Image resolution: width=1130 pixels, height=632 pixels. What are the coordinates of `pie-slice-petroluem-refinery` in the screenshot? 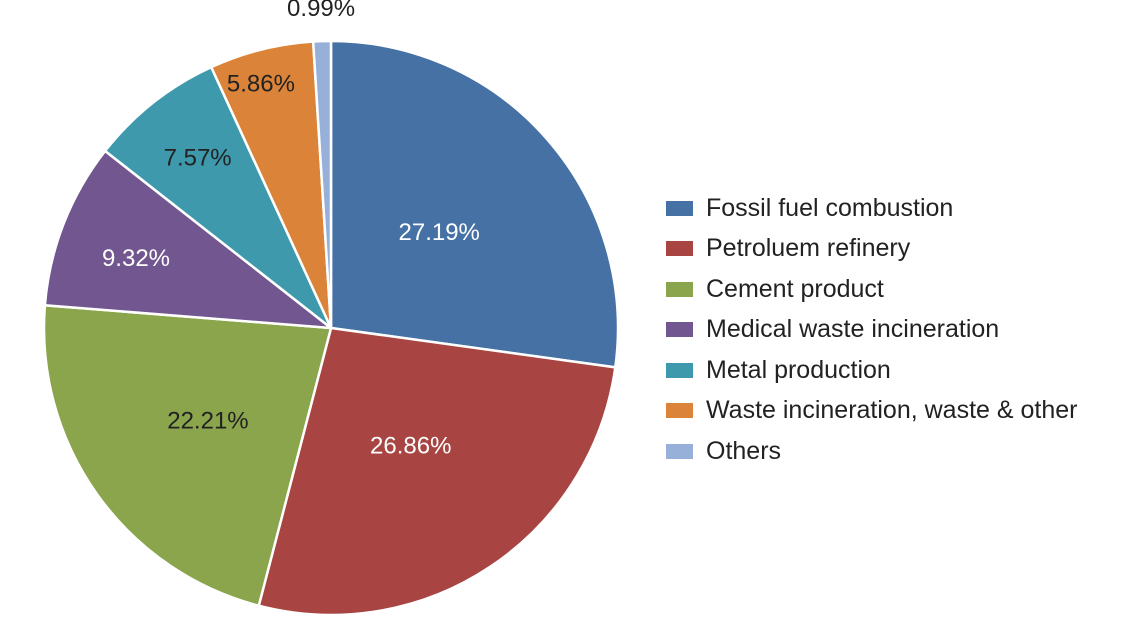 It's located at (437, 471).